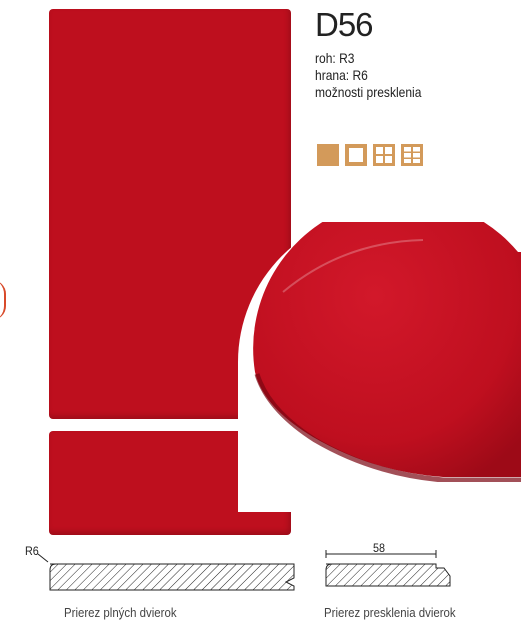 Image resolution: width=521 pixels, height=630 pixels. What do you see at coordinates (370, 155) in the screenshot?
I see `glazing-options-row` at bounding box center [370, 155].